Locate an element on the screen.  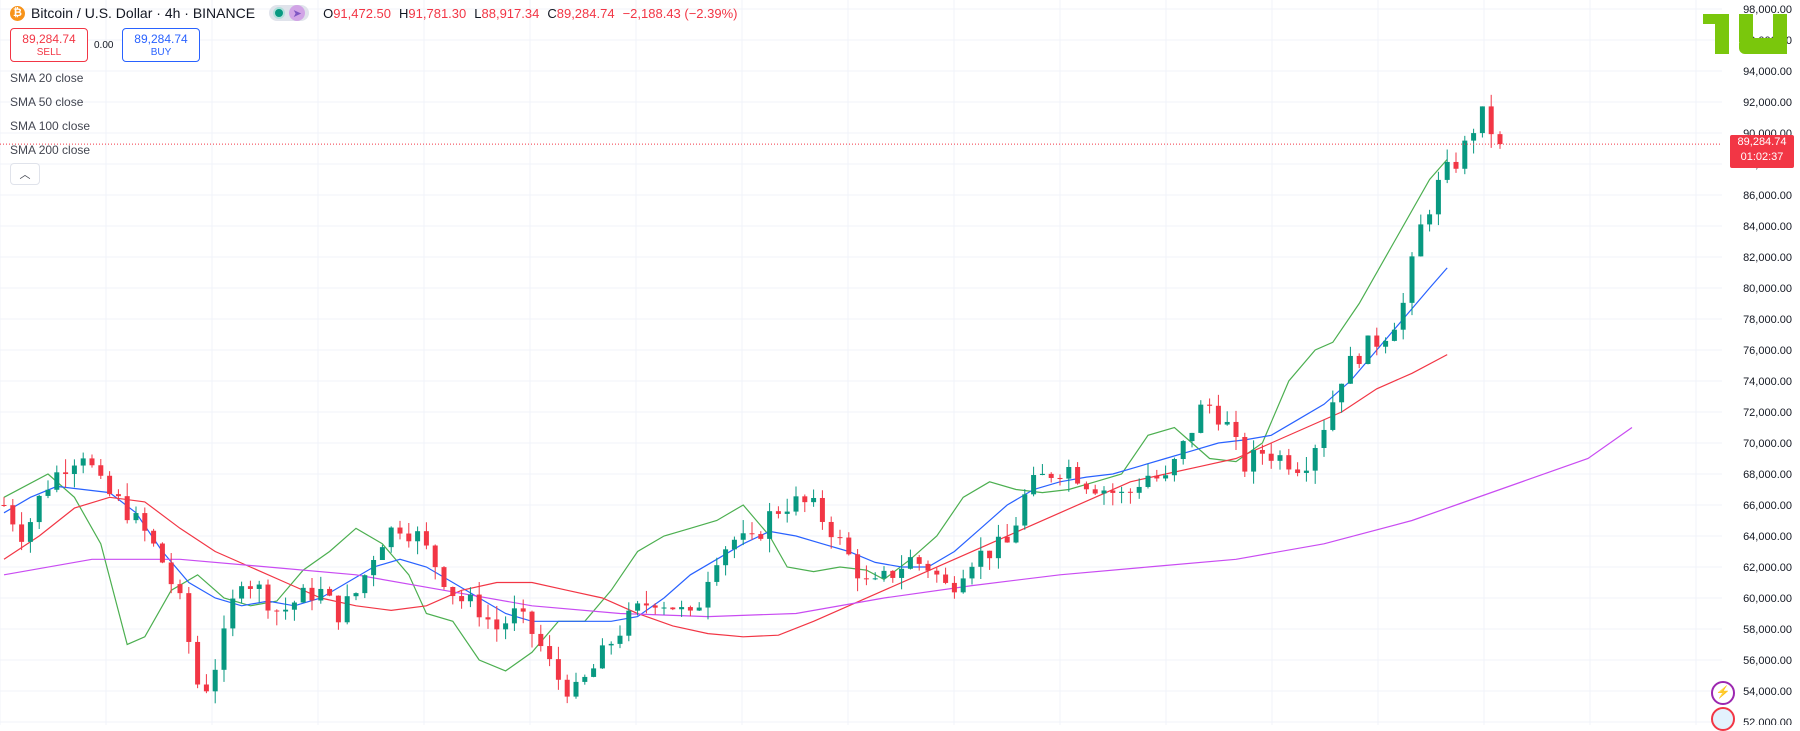
spread-value: 0.00 is located at coordinates (104, 45).